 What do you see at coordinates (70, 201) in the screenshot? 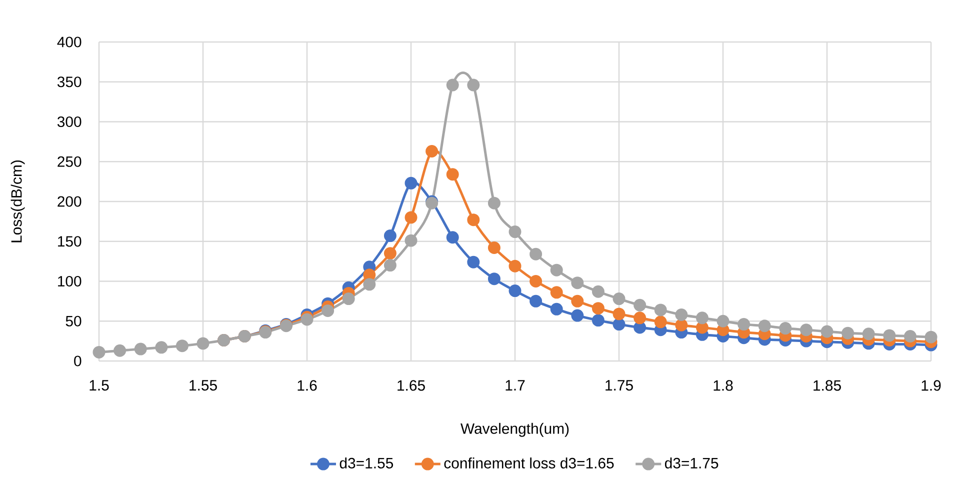
I see `y-tick-label: 200` at bounding box center [70, 201].